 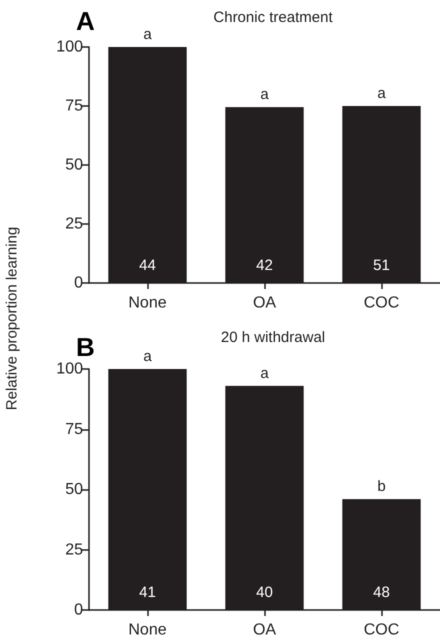 What do you see at coordinates (264, 592) in the screenshot?
I see `annotation: 40` at bounding box center [264, 592].